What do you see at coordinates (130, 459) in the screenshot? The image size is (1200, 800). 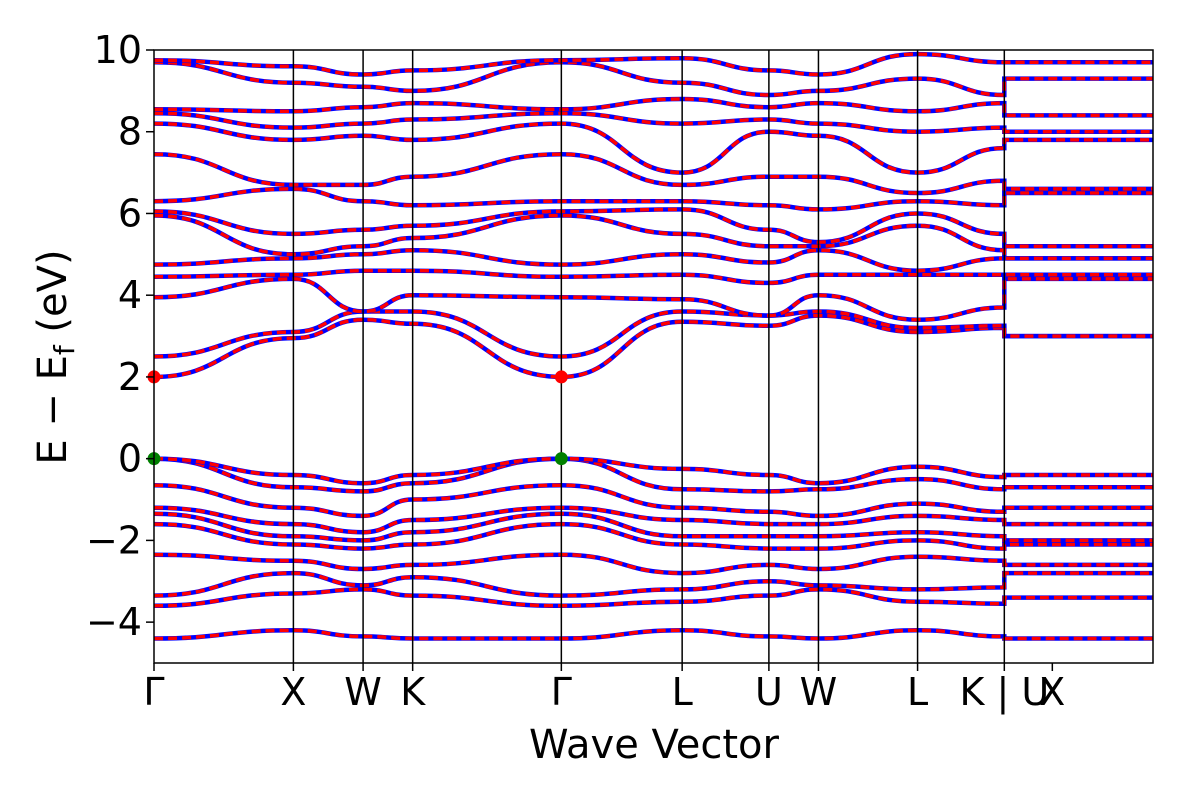 I see `y-tick-label: 0` at bounding box center [130, 459].